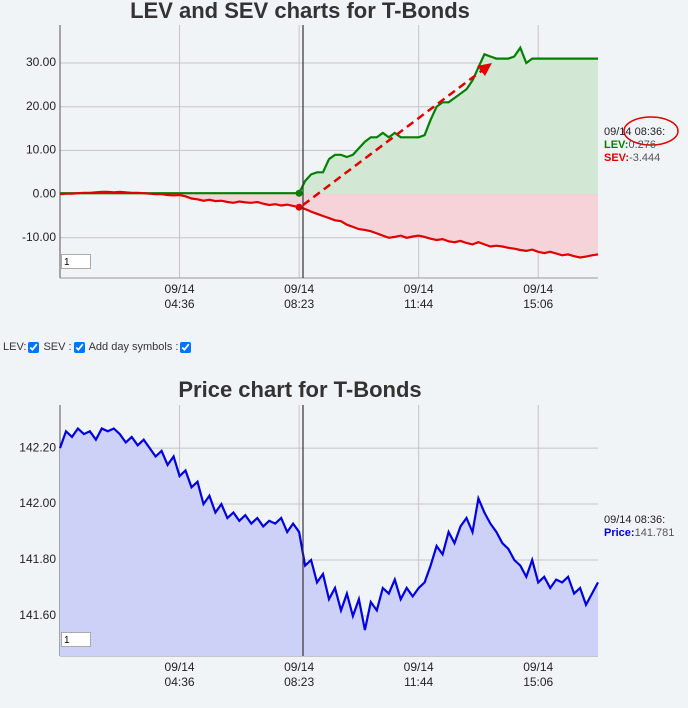  Describe the element at coordinates (37, 503) in the screenshot. I see `y-tick-label: 142.00` at that location.